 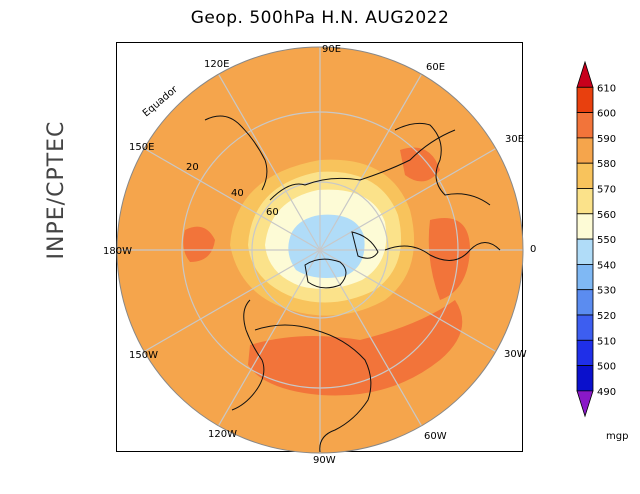 What do you see at coordinates (320, 18) in the screenshot?
I see `map-title: Geop. 500hPa H.N. AUG2022` at bounding box center [320, 18].